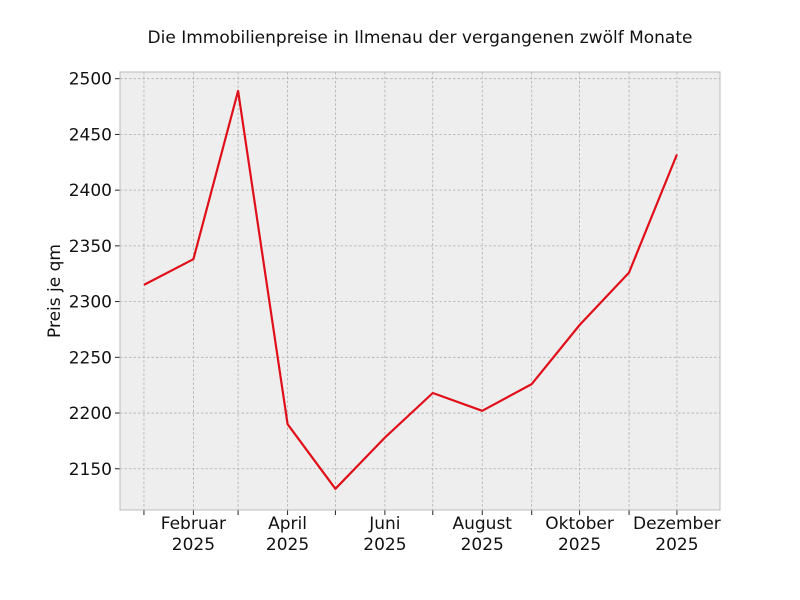 The height and width of the screenshot is (600, 800). What do you see at coordinates (384, 524) in the screenshot?
I see `x-tick-label-month: Juni` at bounding box center [384, 524].